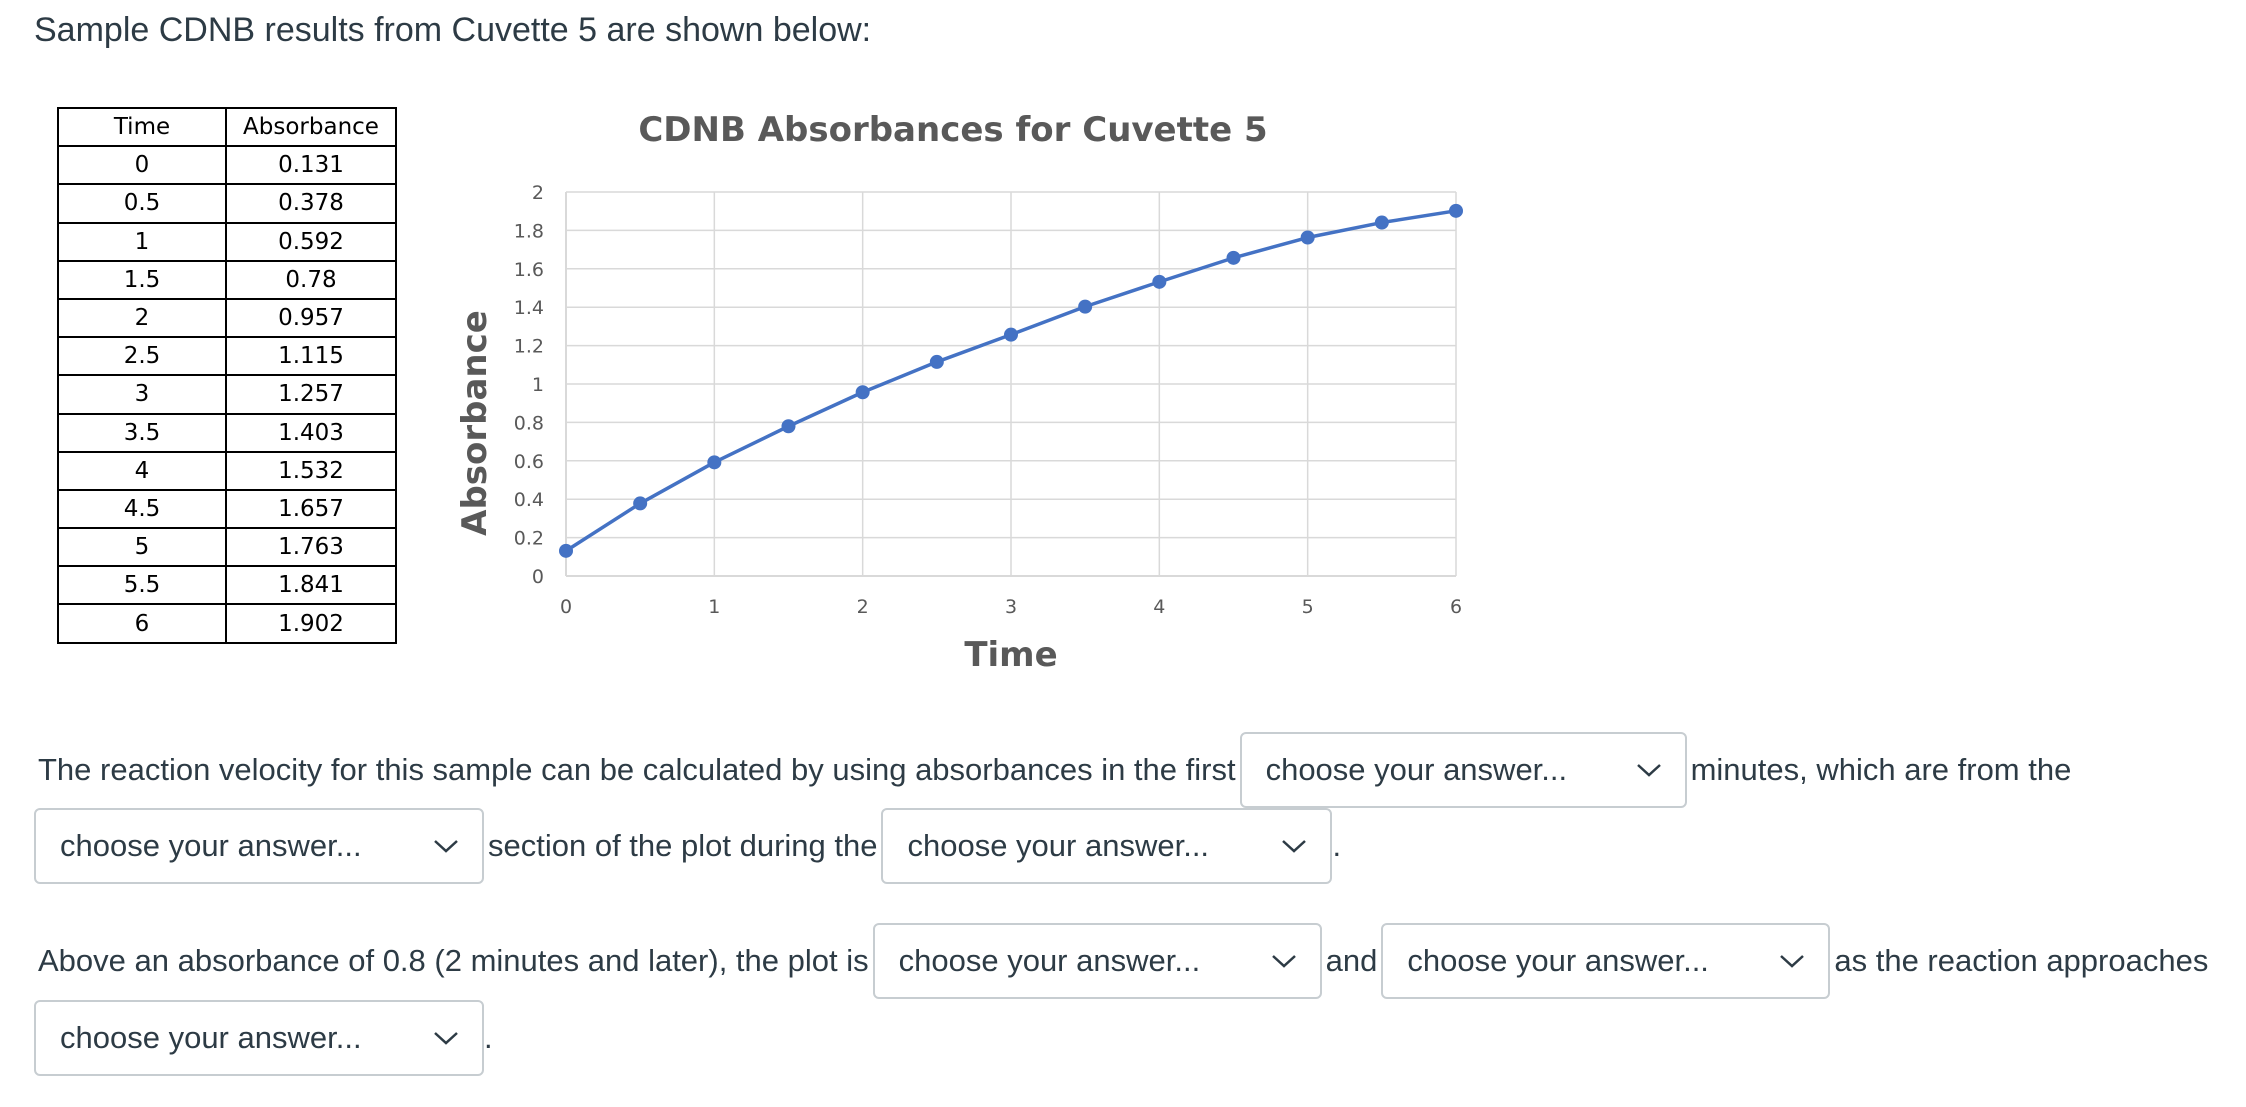 This screenshot has height=1107, width=2246. What do you see at coordinates (142, 585) in the screenshot?
I see `time-cell: 5.5` at bounding box center [142, 585].